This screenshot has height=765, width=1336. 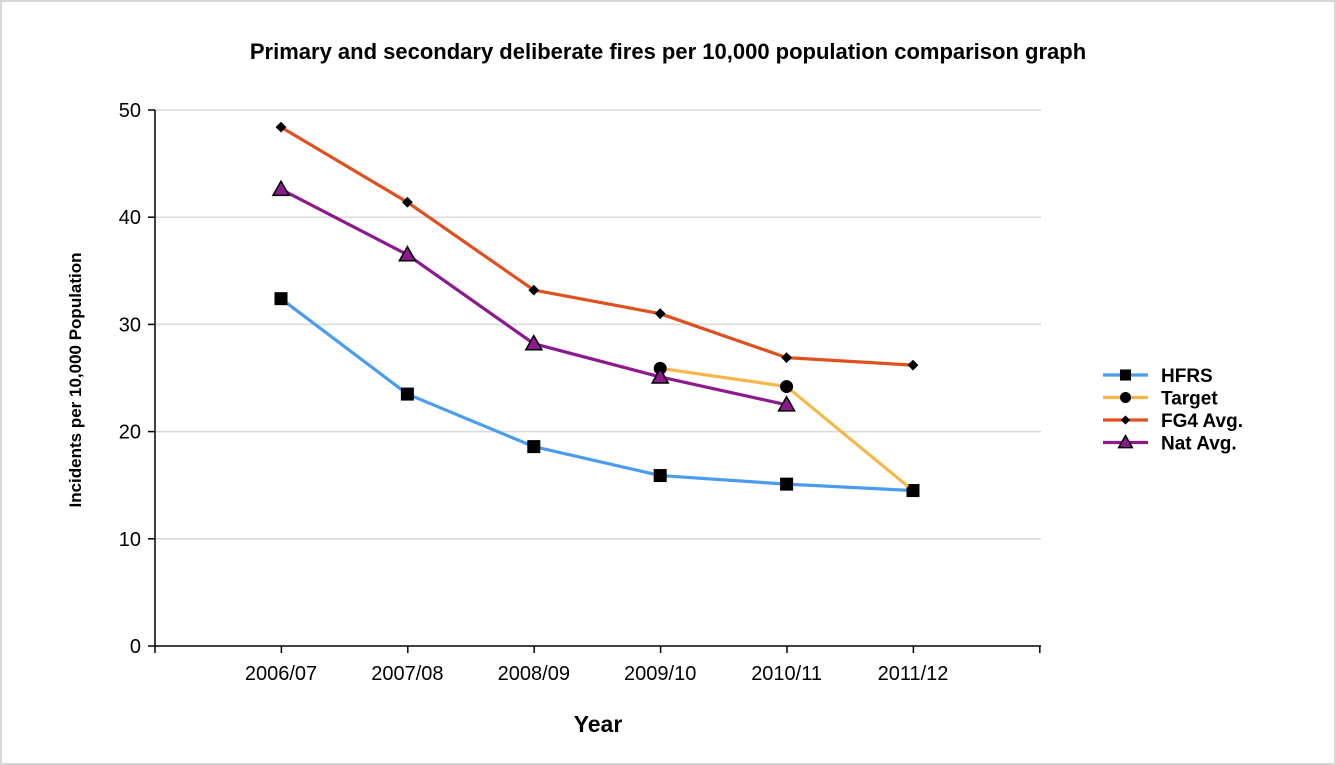 I want to click on x-tick-label: 2010/11, so click(x=786, y=674).